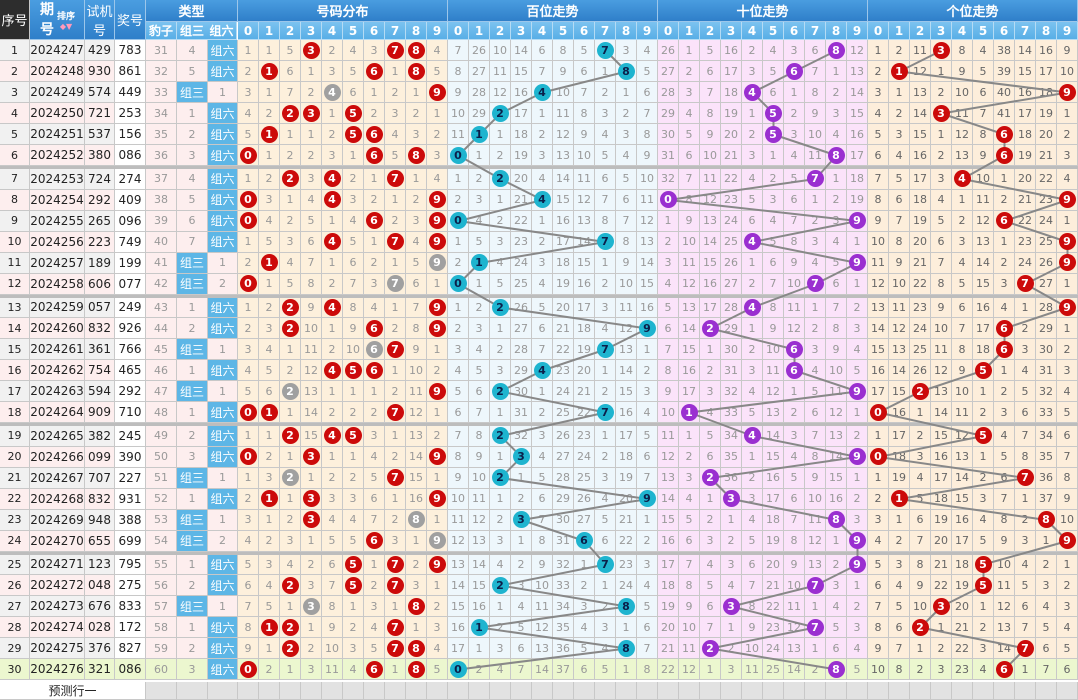 The height and width of the screenshot is (700, 1078). I want to click on tens-miss: 9, so click(773, 328).